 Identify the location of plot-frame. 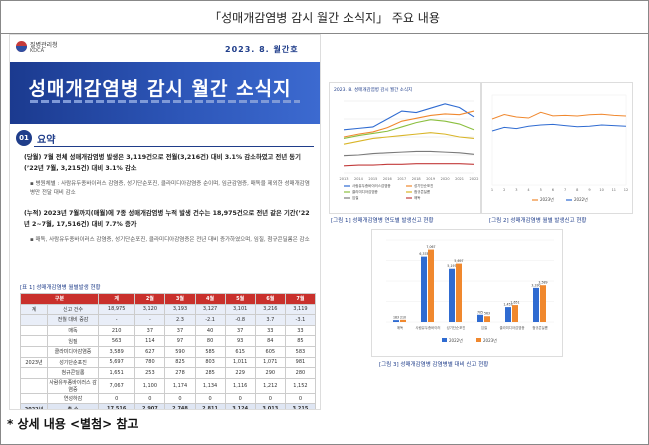
(559, 140).